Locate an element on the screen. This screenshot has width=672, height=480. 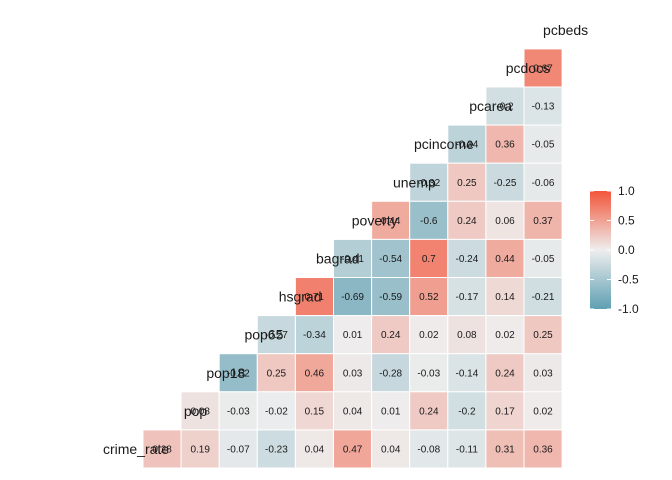
heatmap-cell-label-pop65-7: 0.25 is located at coordinates (543, 335).